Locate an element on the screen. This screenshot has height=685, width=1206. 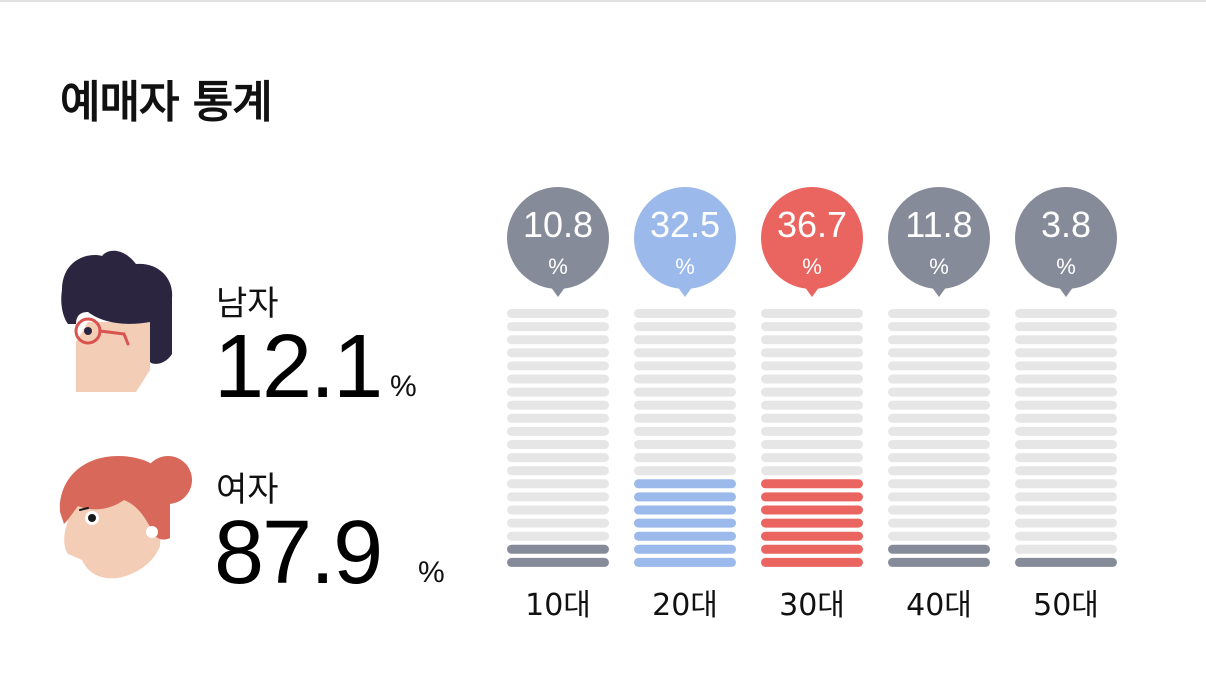
female-percent-sign: % is located at coordinates (431, 572).